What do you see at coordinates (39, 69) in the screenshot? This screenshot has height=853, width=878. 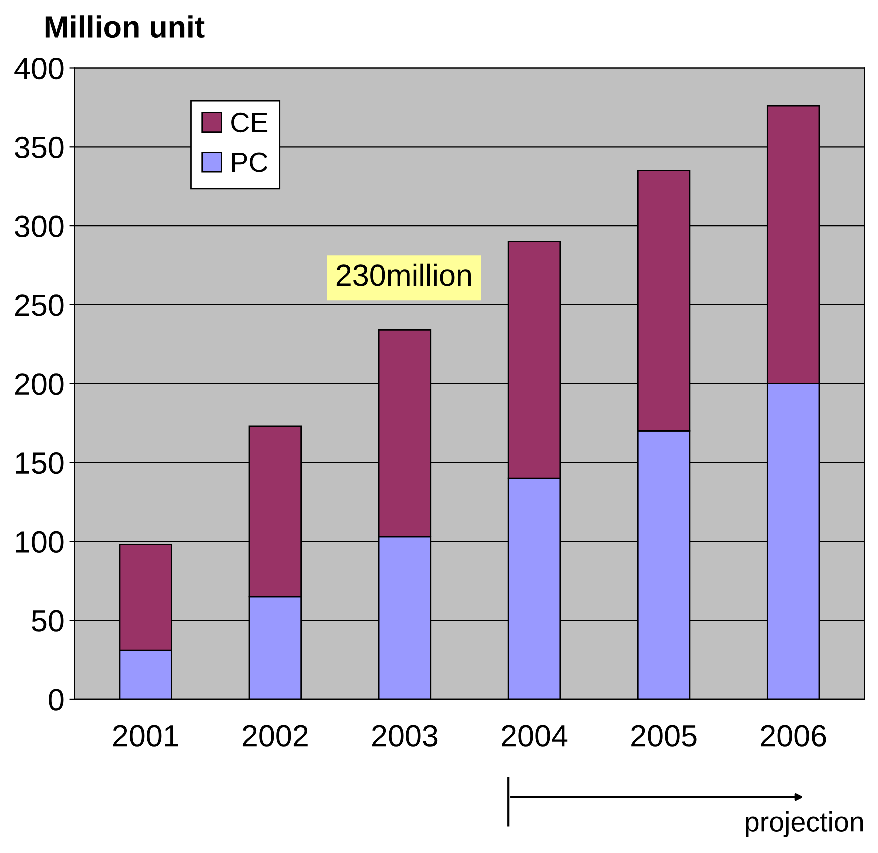 I see `y-tick-label: 400` at bounding box center [39, 69].